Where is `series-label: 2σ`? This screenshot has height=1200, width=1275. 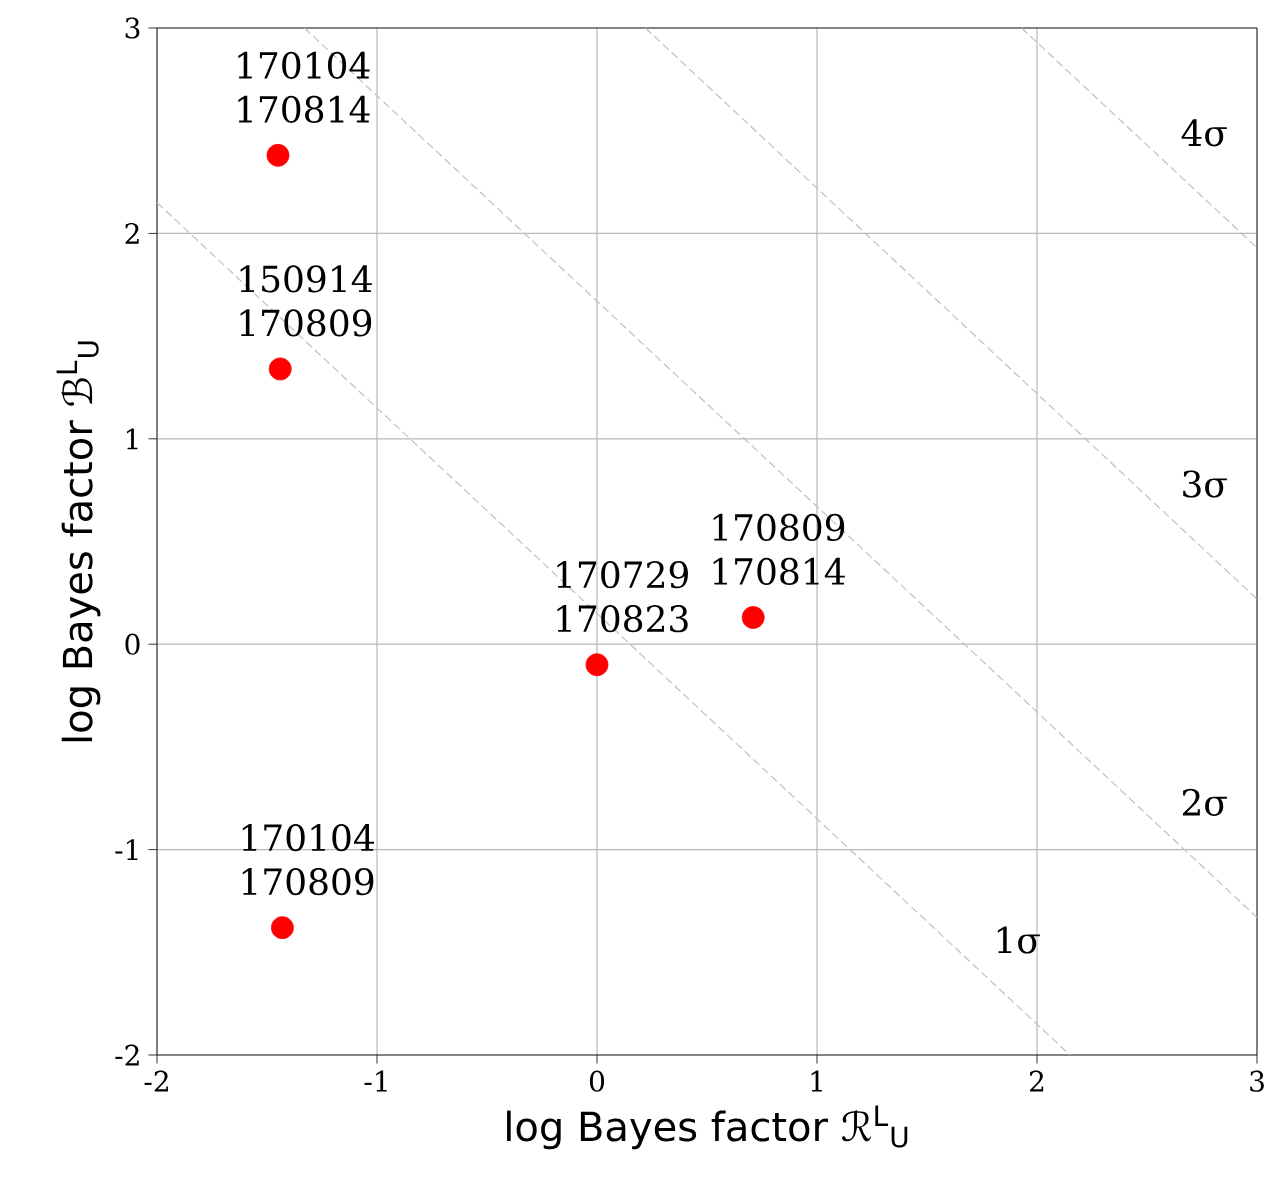 series-label: 2σ is located at coordinates (1204, 802).